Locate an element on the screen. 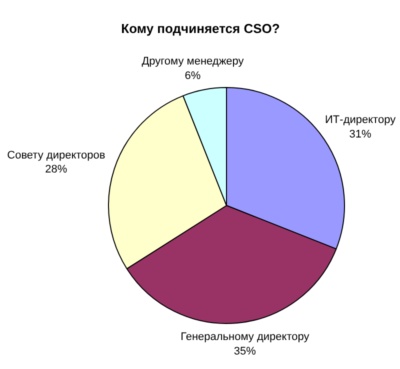 This screenshot has width=400, height=369. data-label: 31% is located at coordinates (360, 134).